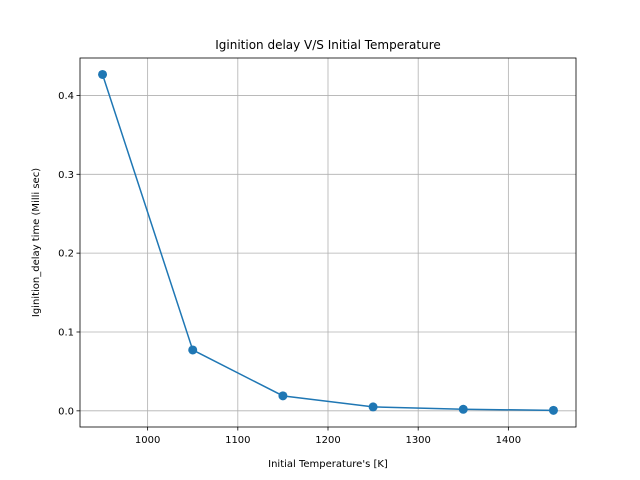 This screenshot has width=640, height=480. I want to click on x-tick-label: 1200, so click(327, 440).